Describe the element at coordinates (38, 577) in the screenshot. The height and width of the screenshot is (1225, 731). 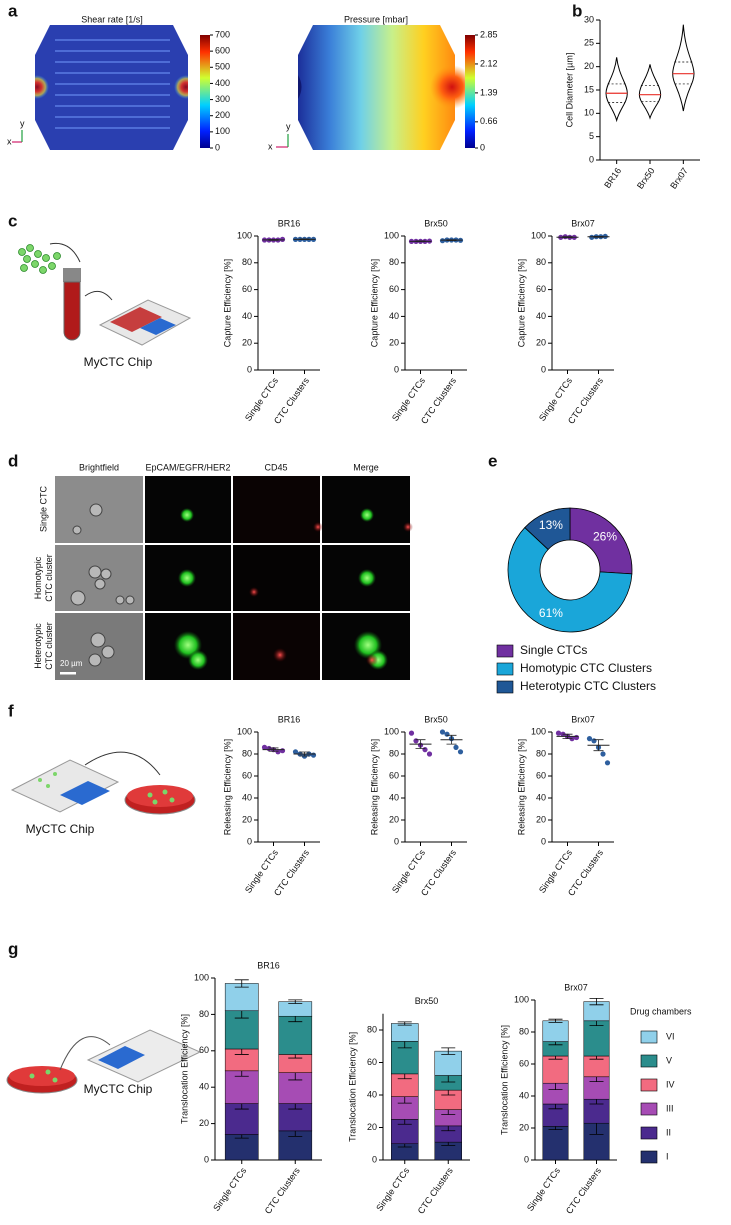
I see `row-label: Homotypic` at that location.